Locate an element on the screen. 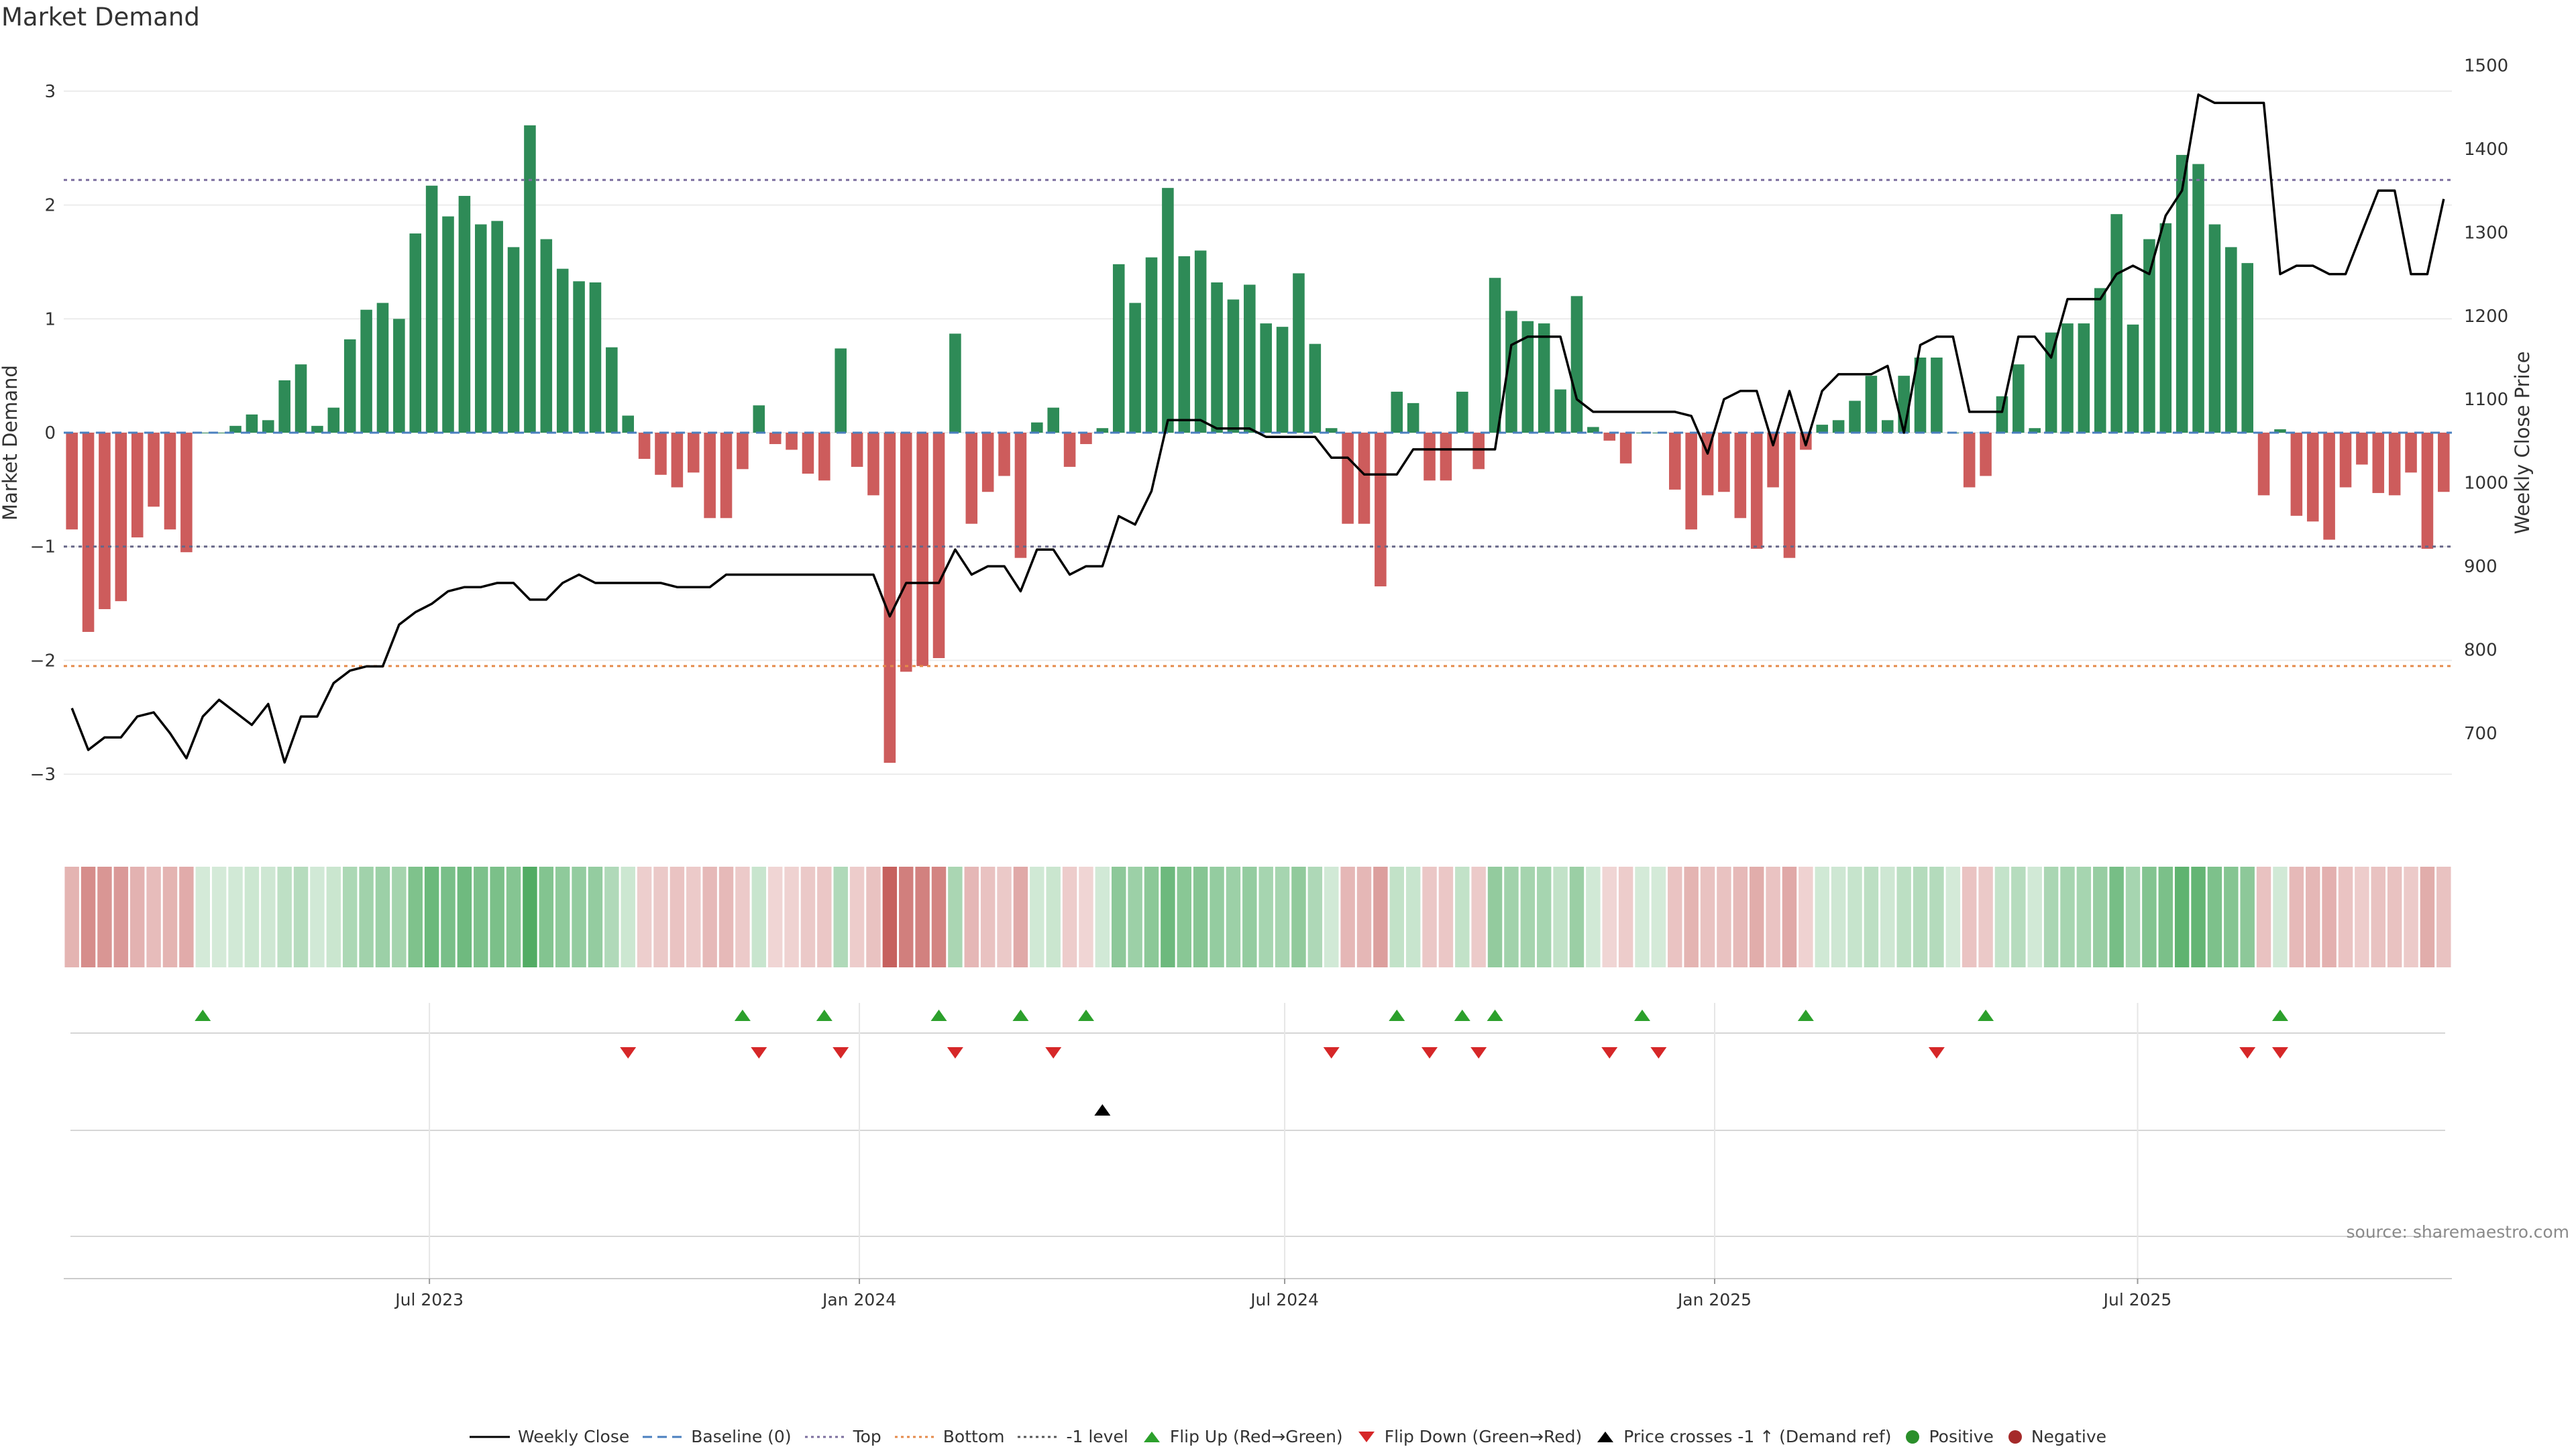 Image resolution: width=2576 pixels, height=1449 pixels. legend-label: Flip Up (Red→Green) is located at coordinates (1256, 1436).